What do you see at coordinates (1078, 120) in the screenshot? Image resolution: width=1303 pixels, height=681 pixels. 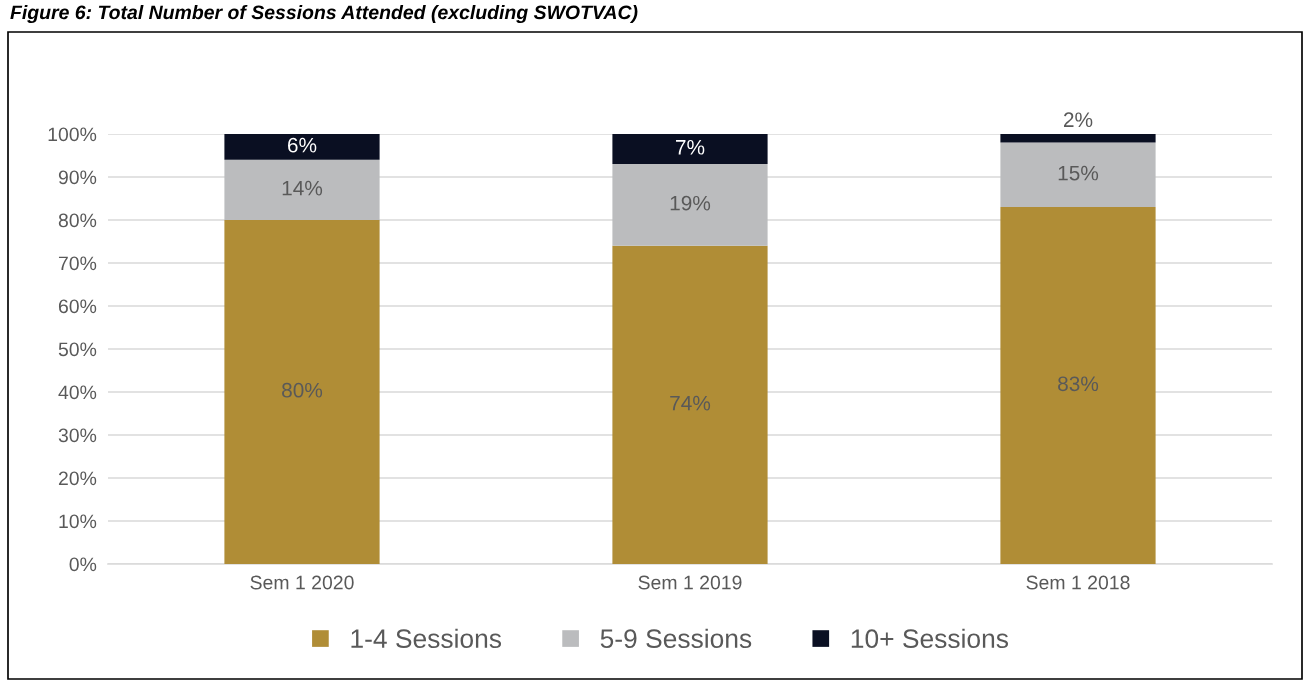 I see `data-label: 2%` at bounding box center [1078, 120].